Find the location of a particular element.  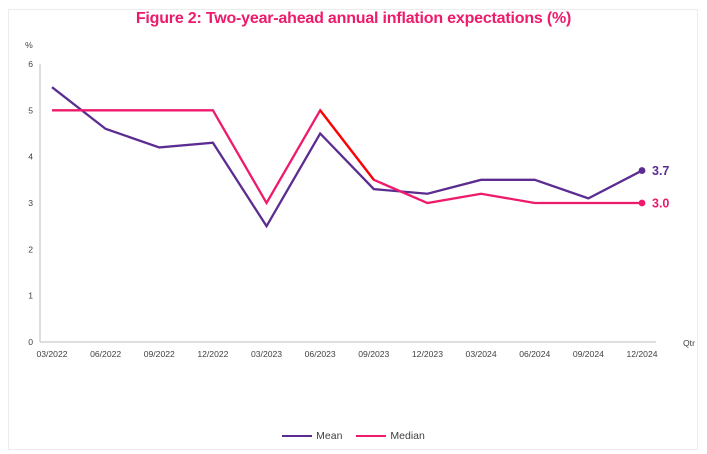

y-tick-label: 3 is located at coordinates (30, 203).